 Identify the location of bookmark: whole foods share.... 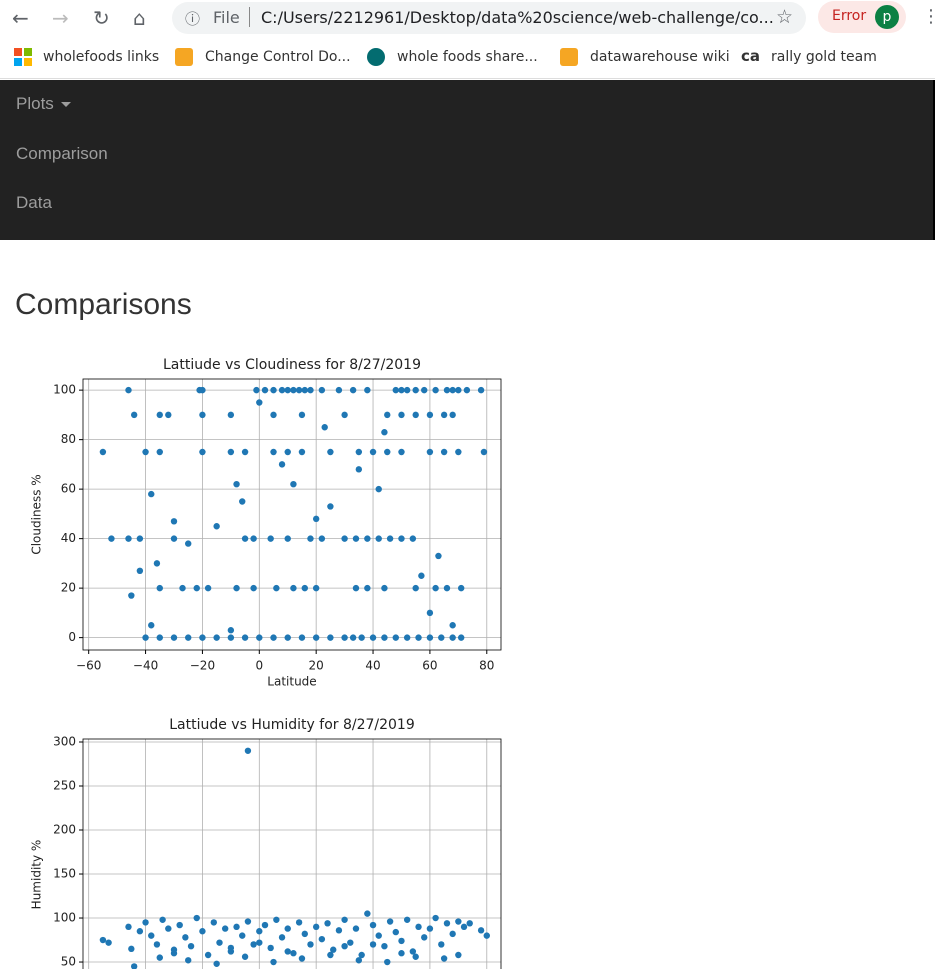
(467, 57).